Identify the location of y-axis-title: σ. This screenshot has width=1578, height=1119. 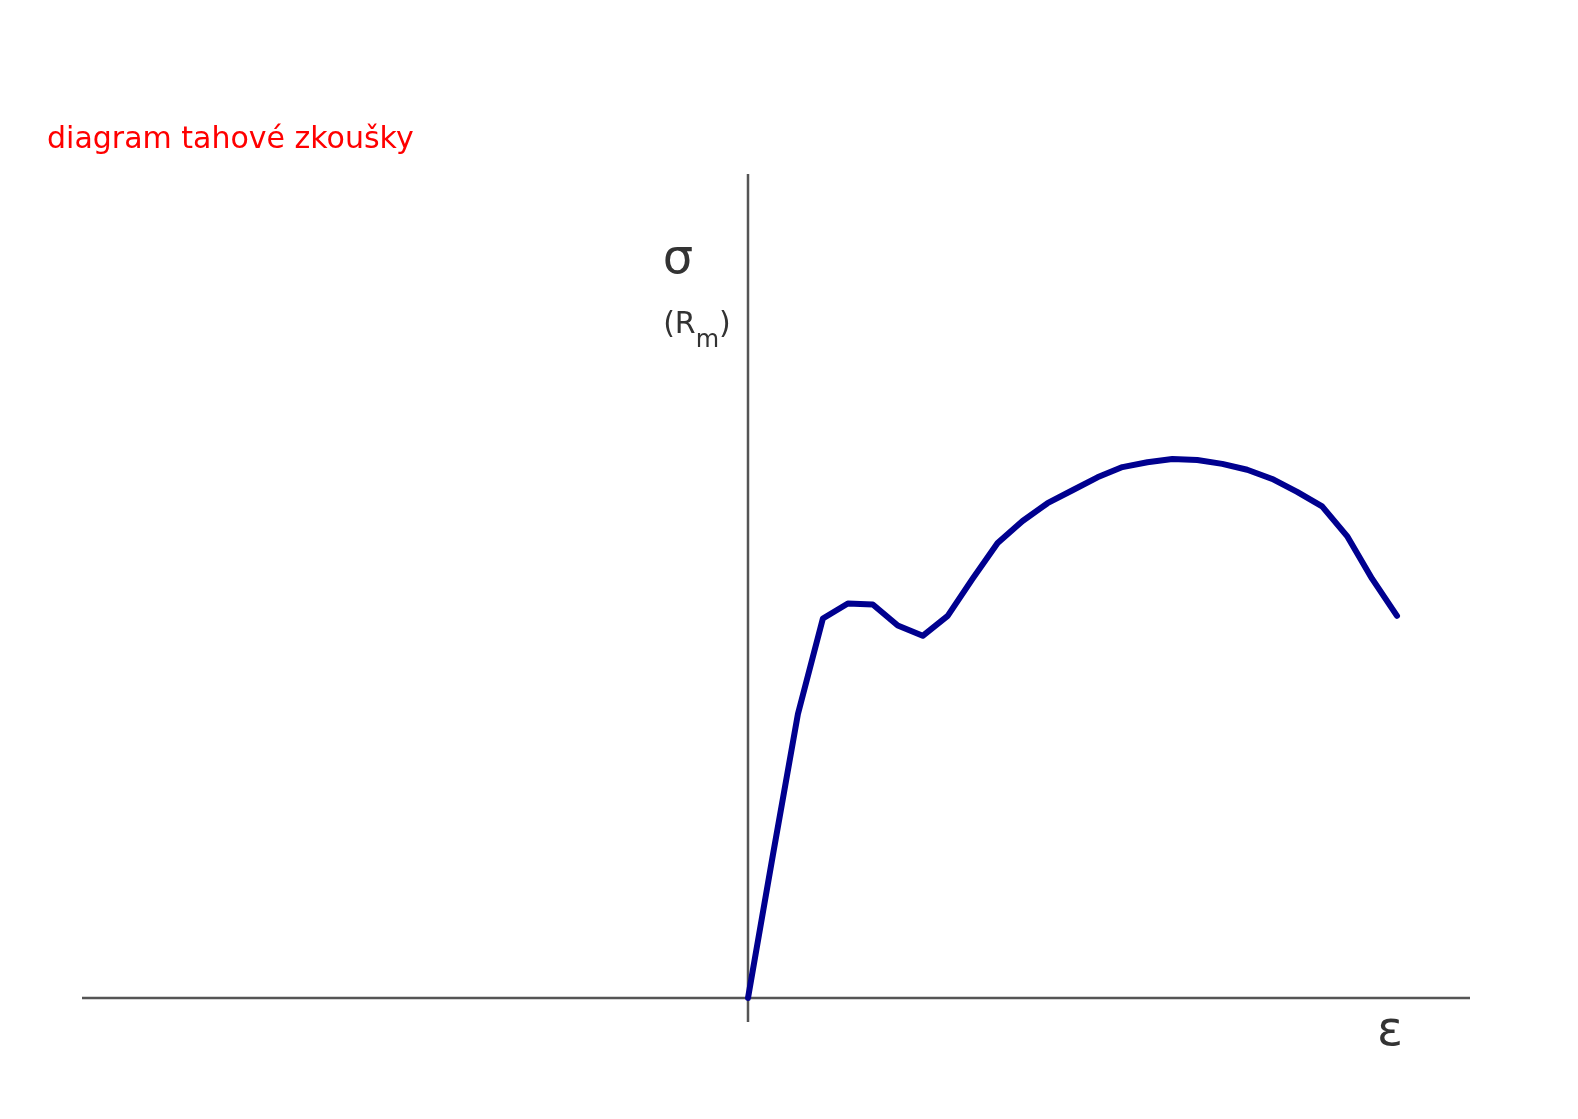
(678, 256).